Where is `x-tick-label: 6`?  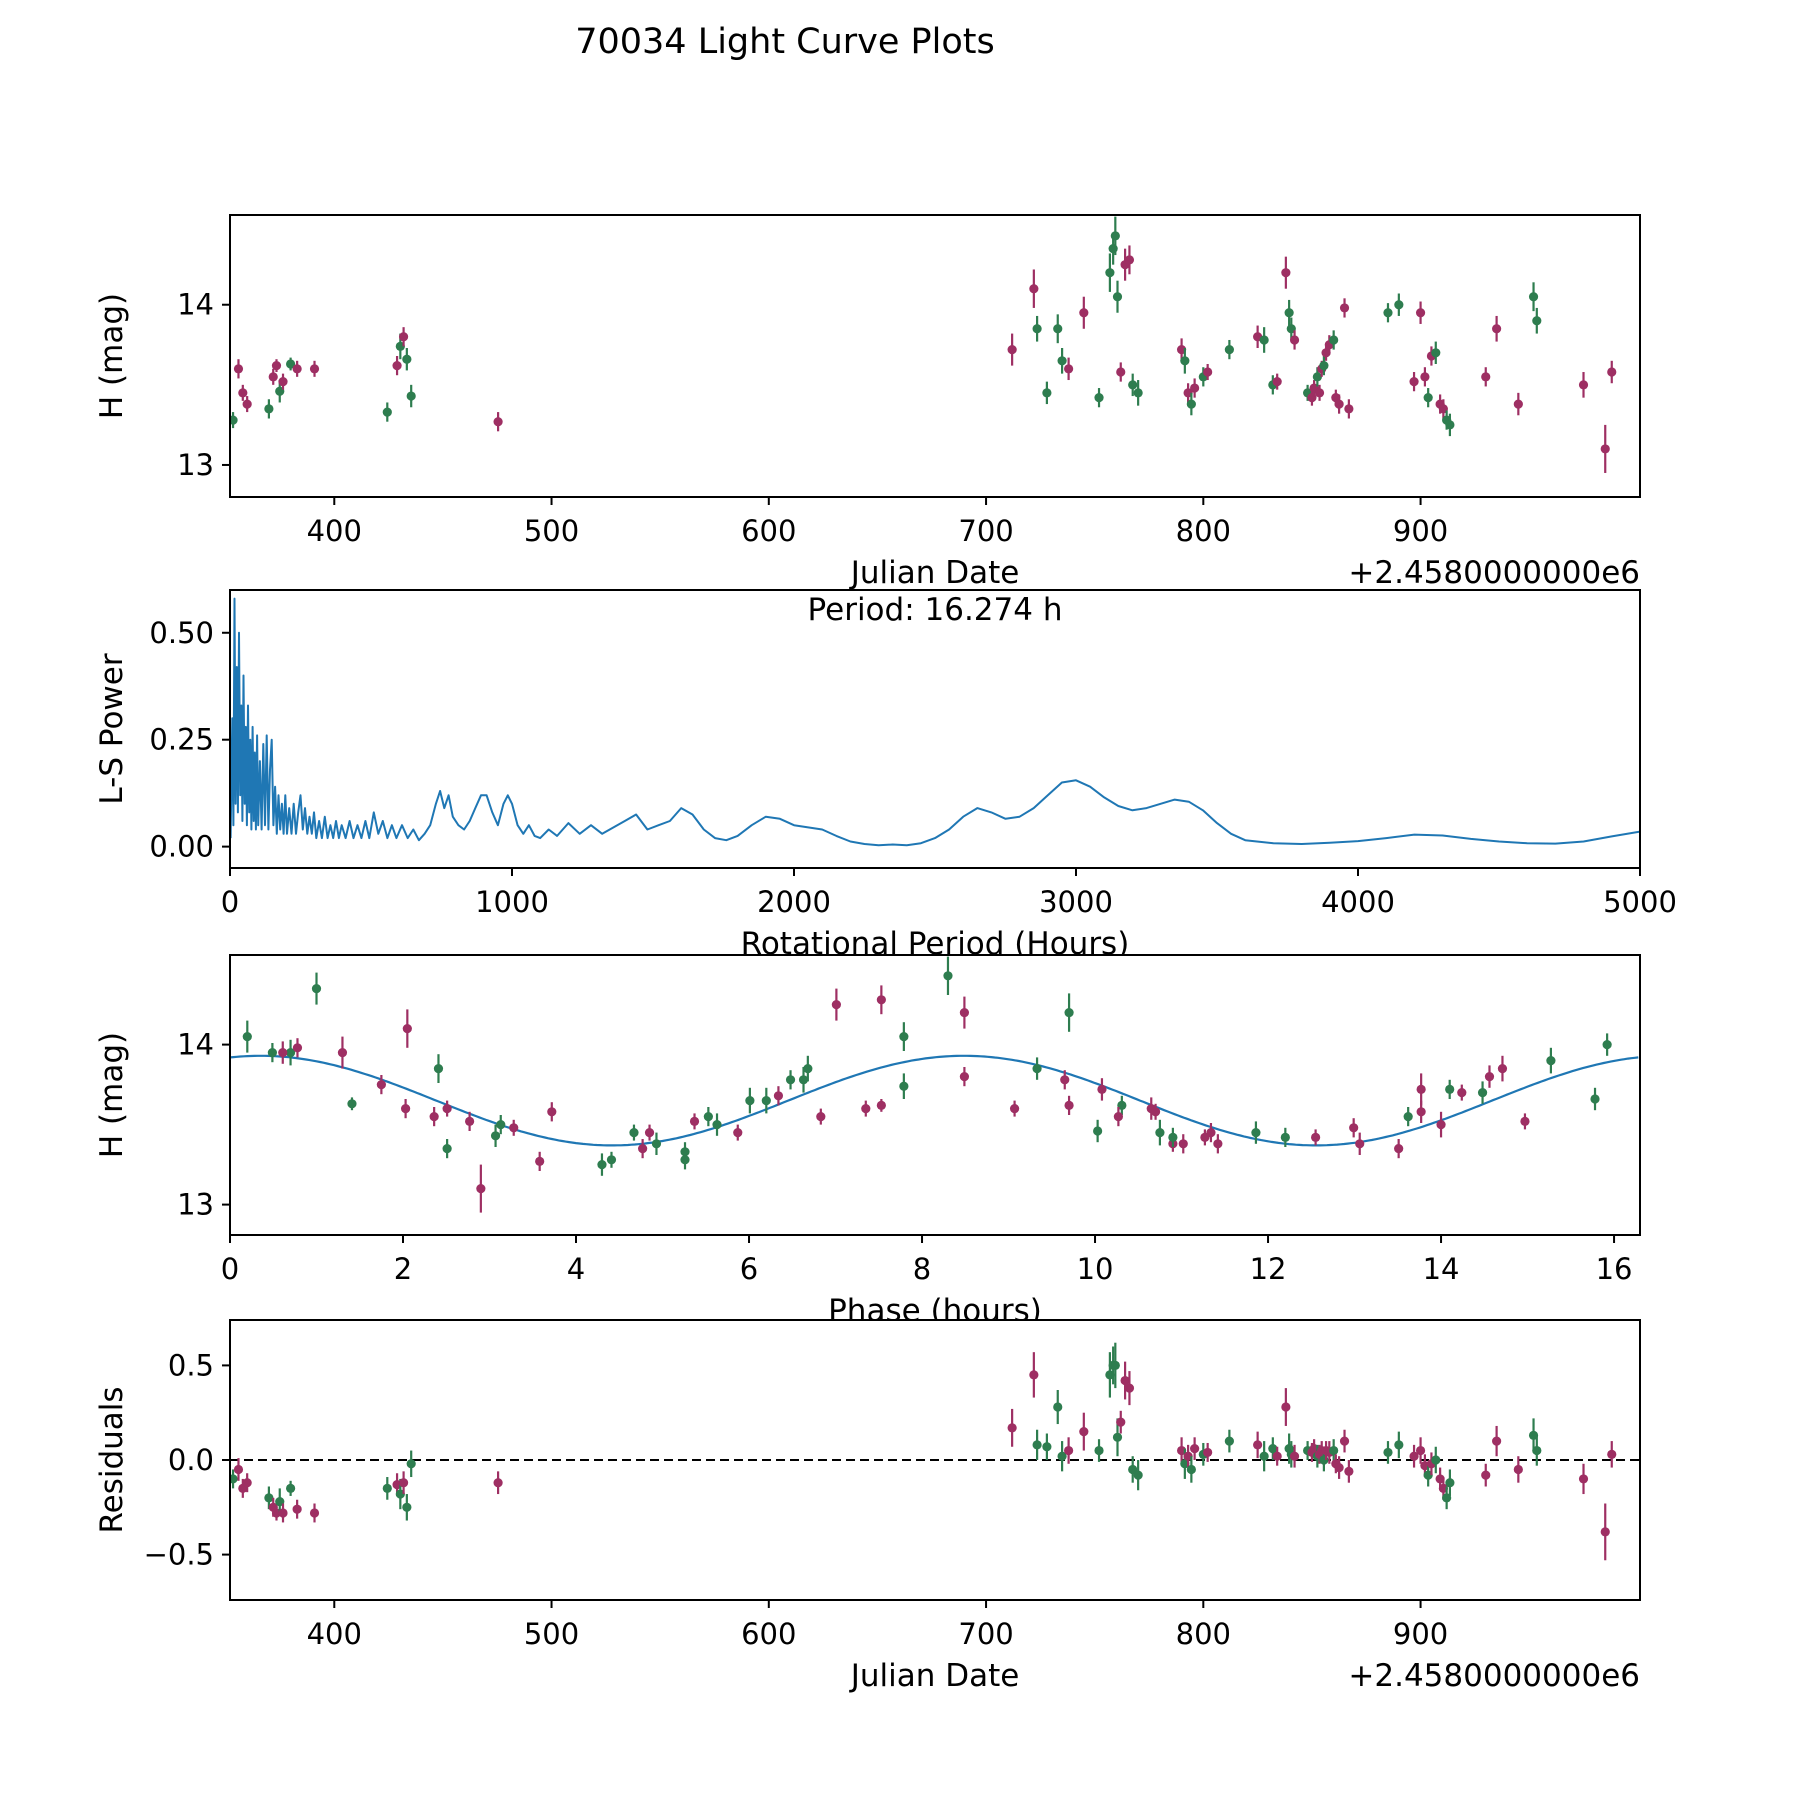
x-tick-label: 6 is located at coordinates (749, 1269).